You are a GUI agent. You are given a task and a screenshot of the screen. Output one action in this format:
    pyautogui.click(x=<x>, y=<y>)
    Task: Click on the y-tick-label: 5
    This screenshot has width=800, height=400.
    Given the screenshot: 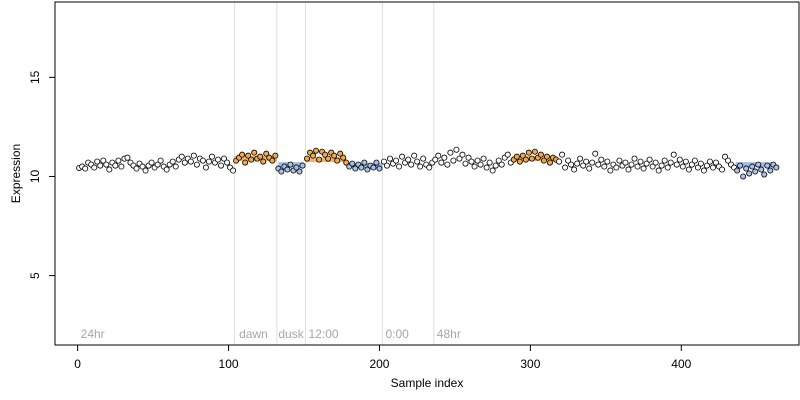 What is the action you would take?
    pyautogui.click(x=35, y=275)
    